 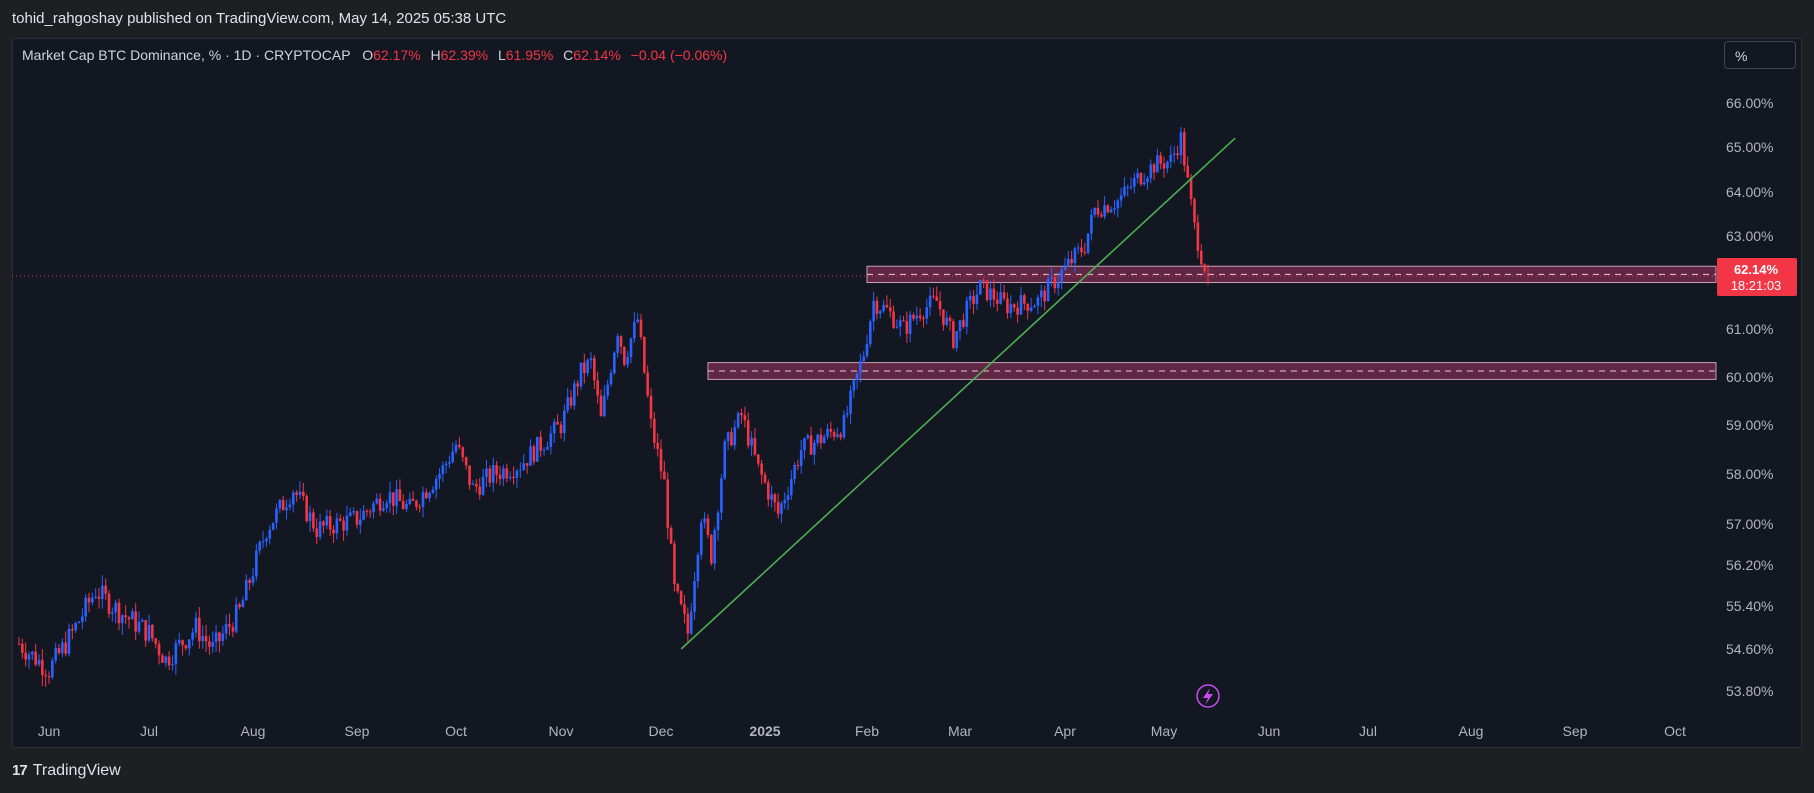 I want to click on tradingview-logo: 17 TradingView, so click(x=66, y=771).